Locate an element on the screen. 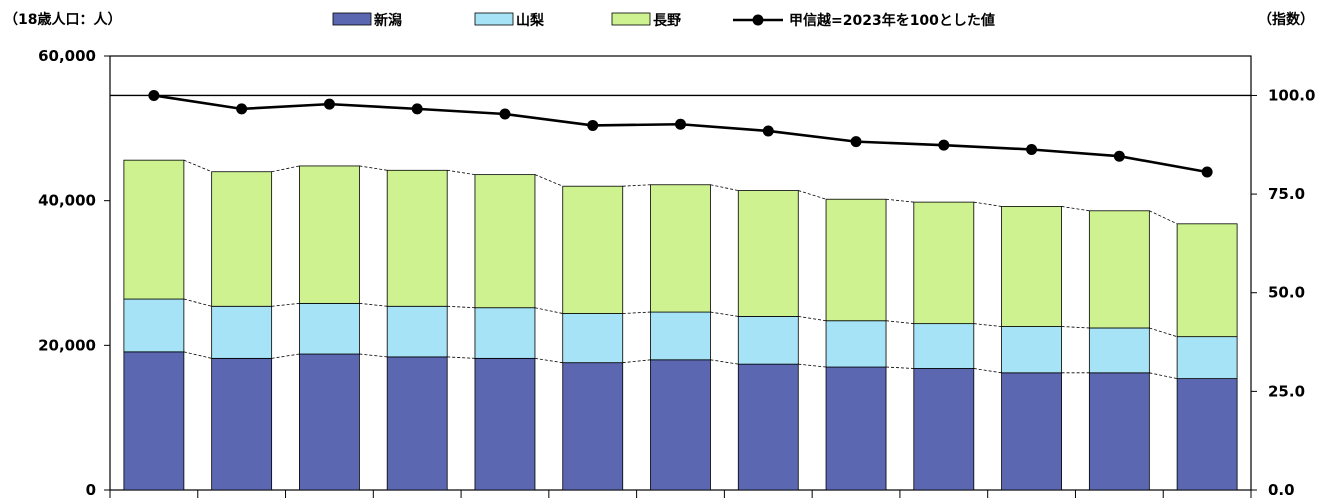 This screenshot has height=500, width=1329. right-tick-label: 75.0 is located at coordinates (1286, 194).